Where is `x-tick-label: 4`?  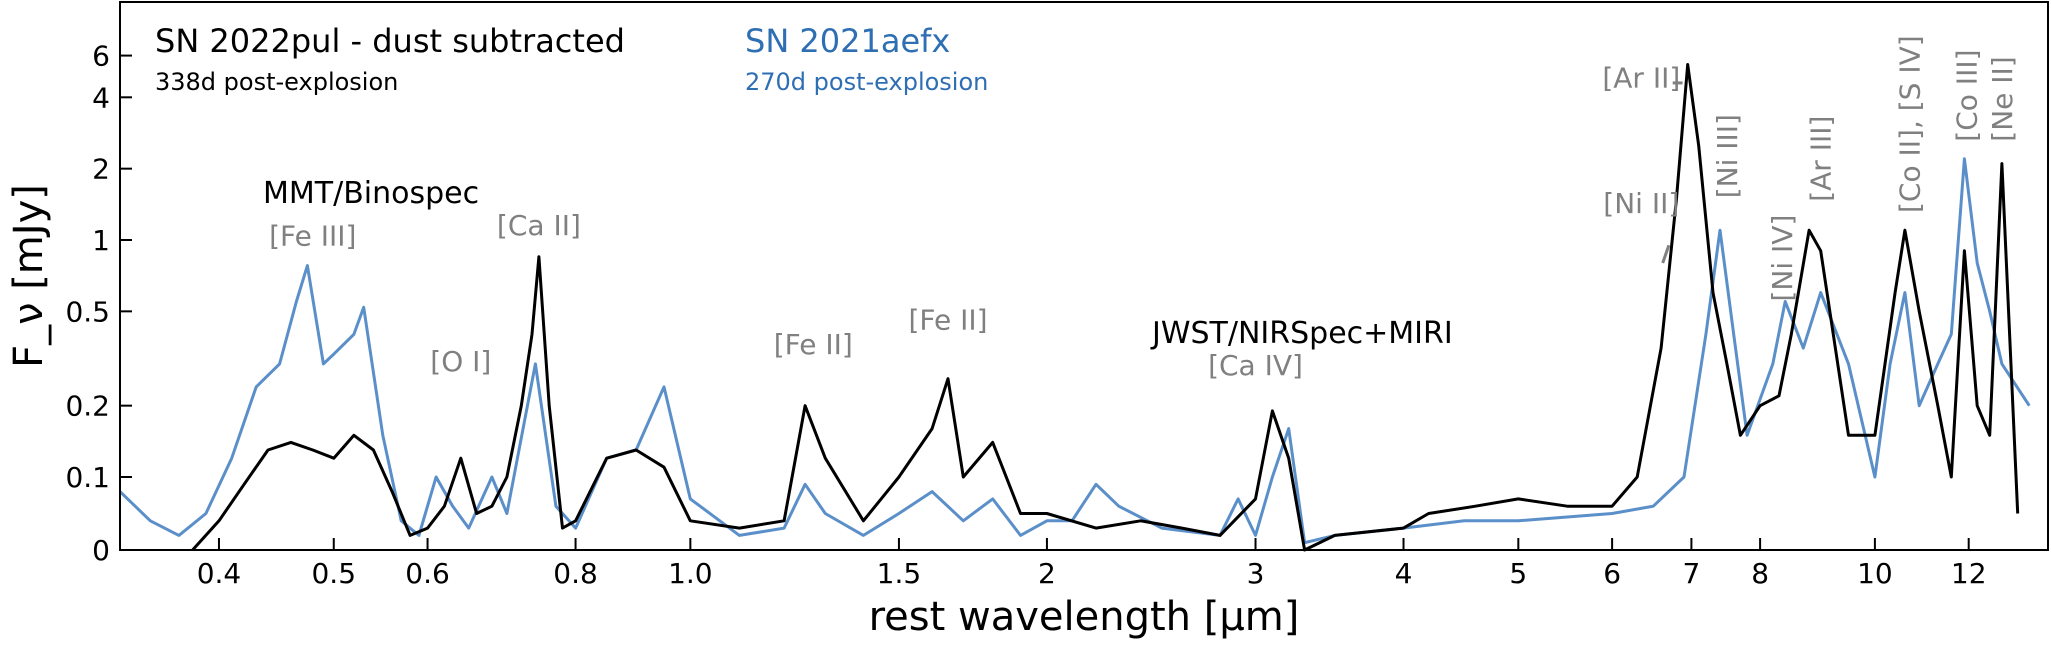
x-tick-label: 4 is located at coordinates (1404, 573).